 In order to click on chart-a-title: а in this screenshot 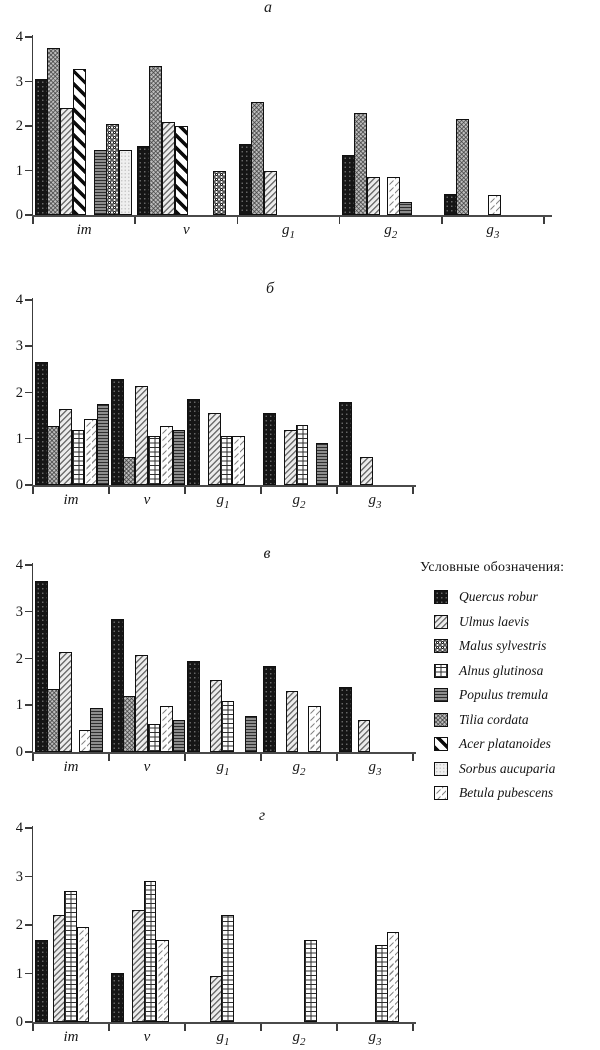, I will do `click(268, 8)`.